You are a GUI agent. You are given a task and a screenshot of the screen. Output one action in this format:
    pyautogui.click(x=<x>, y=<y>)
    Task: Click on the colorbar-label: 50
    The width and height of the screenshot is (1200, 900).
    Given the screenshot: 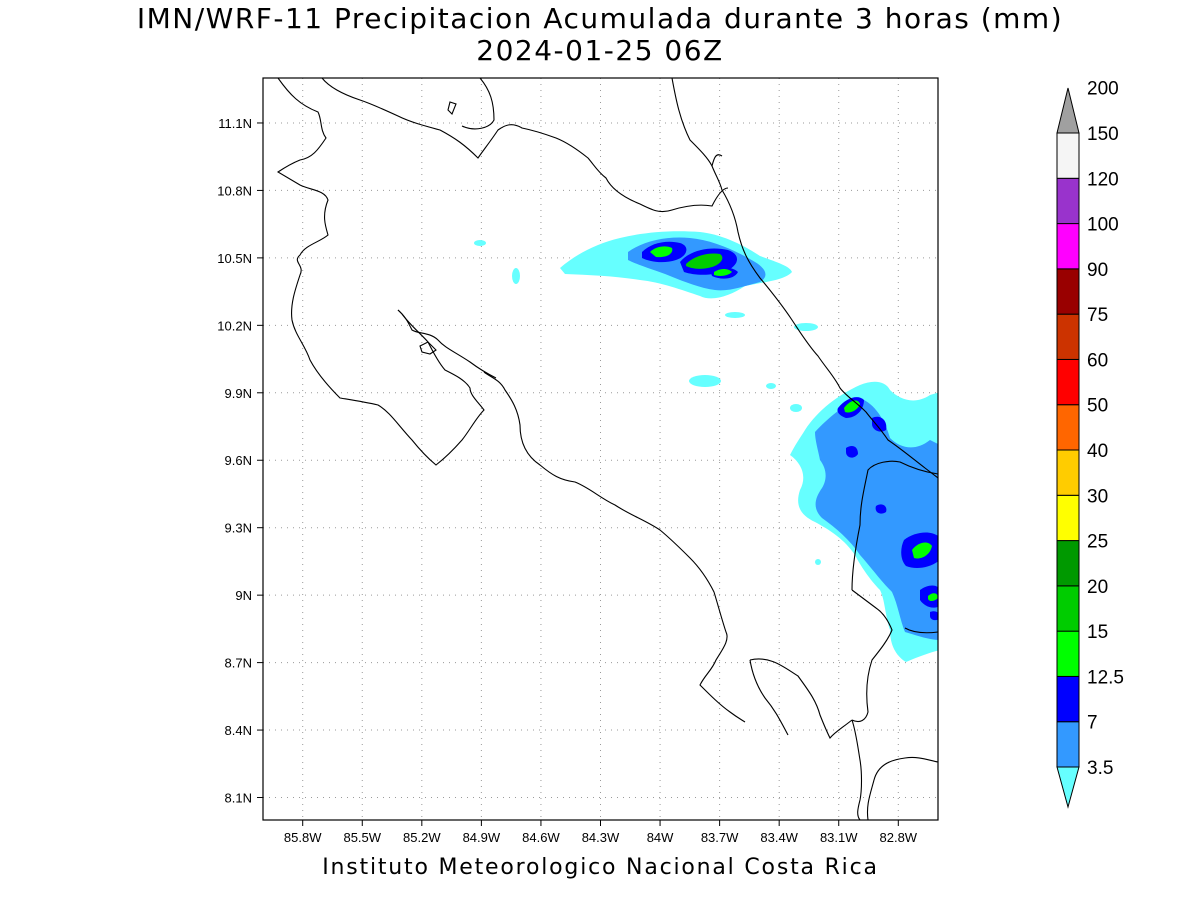 What is the action you would take?
    pyautogui.click(x=1097, y=406)
    